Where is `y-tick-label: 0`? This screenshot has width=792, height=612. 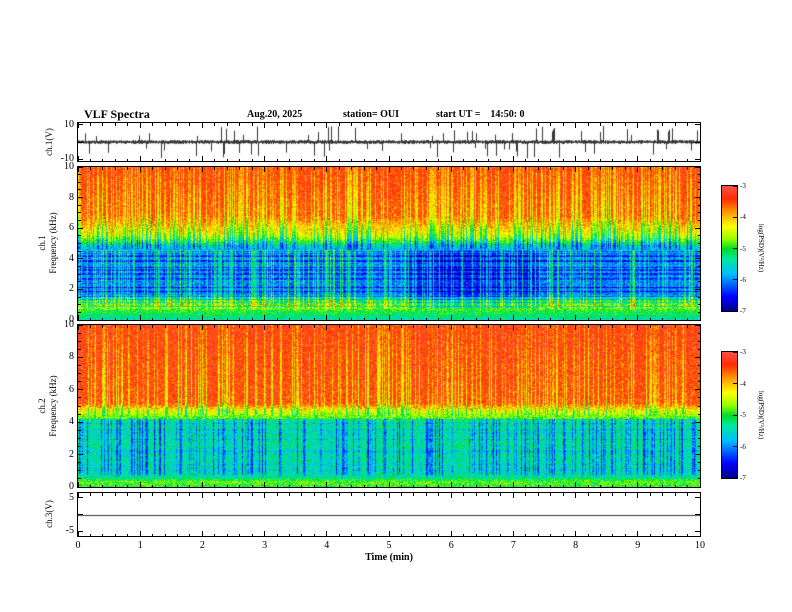
y-tick-label: 0 is located at coordinates (71, 319).